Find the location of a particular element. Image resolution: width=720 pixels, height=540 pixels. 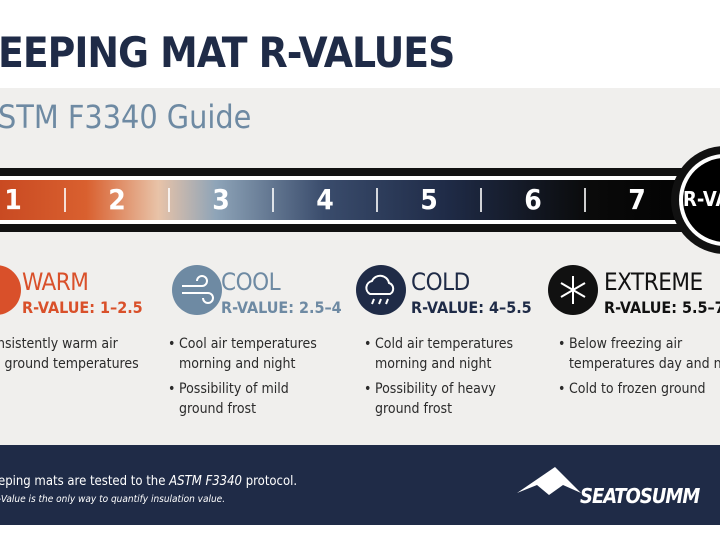

bullet-text: nsistently warm air is located at coordinates (59, 344).